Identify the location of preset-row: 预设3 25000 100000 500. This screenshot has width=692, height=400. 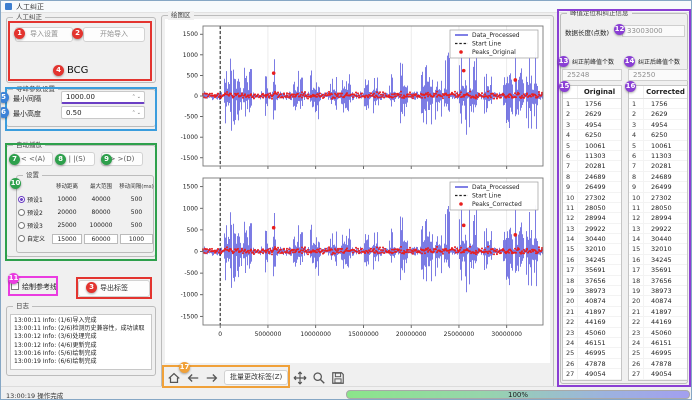
(85, 225).